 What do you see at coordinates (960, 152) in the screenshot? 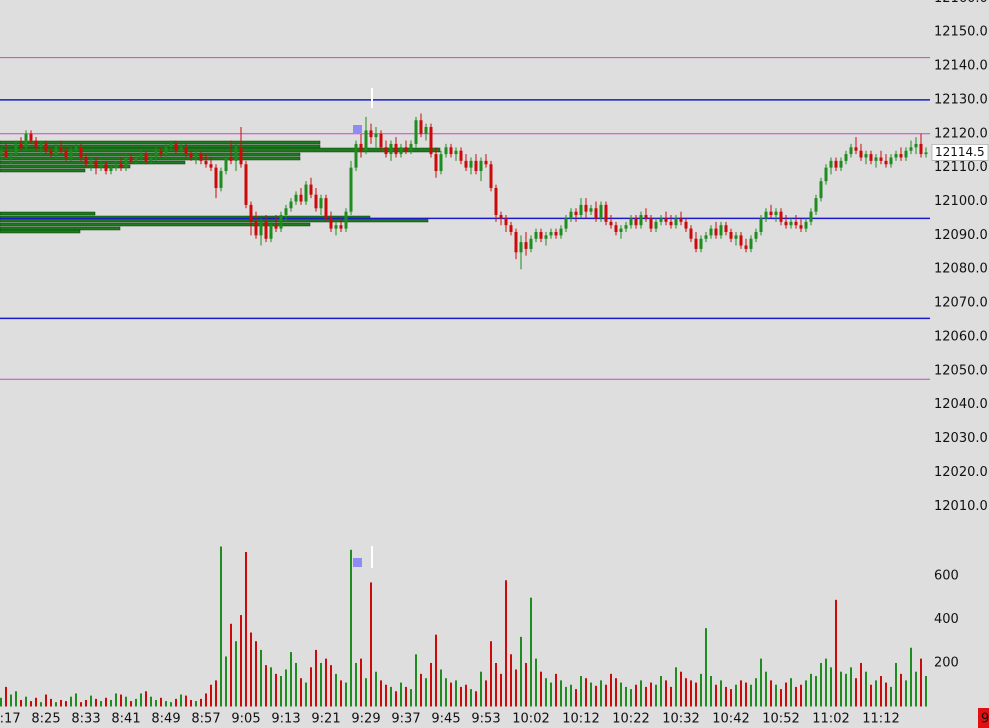
I see `last-price-label: 12114.5` at bounding box center [960, 152].